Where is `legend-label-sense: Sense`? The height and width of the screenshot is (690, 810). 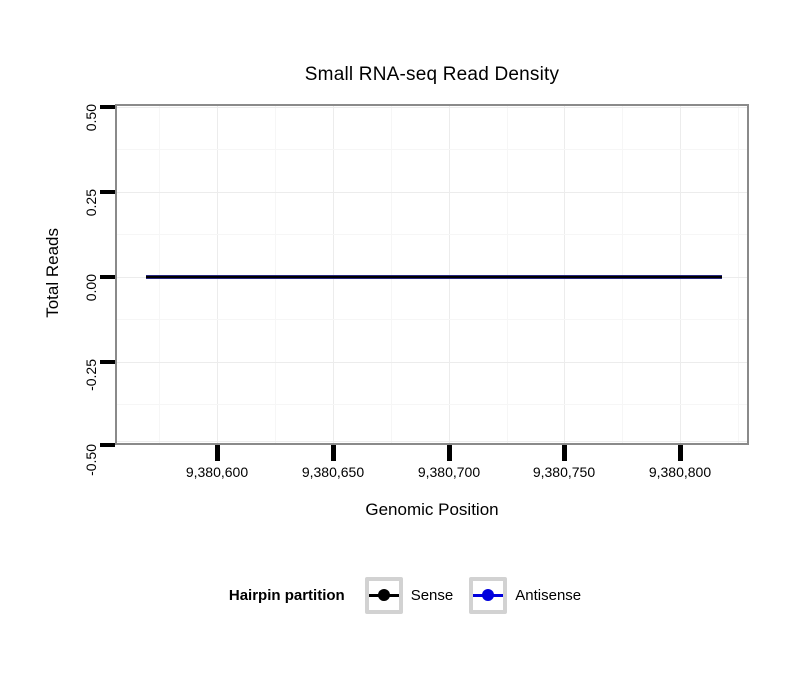 legend-label-sense: Sense is located at coordinates (432, 595).